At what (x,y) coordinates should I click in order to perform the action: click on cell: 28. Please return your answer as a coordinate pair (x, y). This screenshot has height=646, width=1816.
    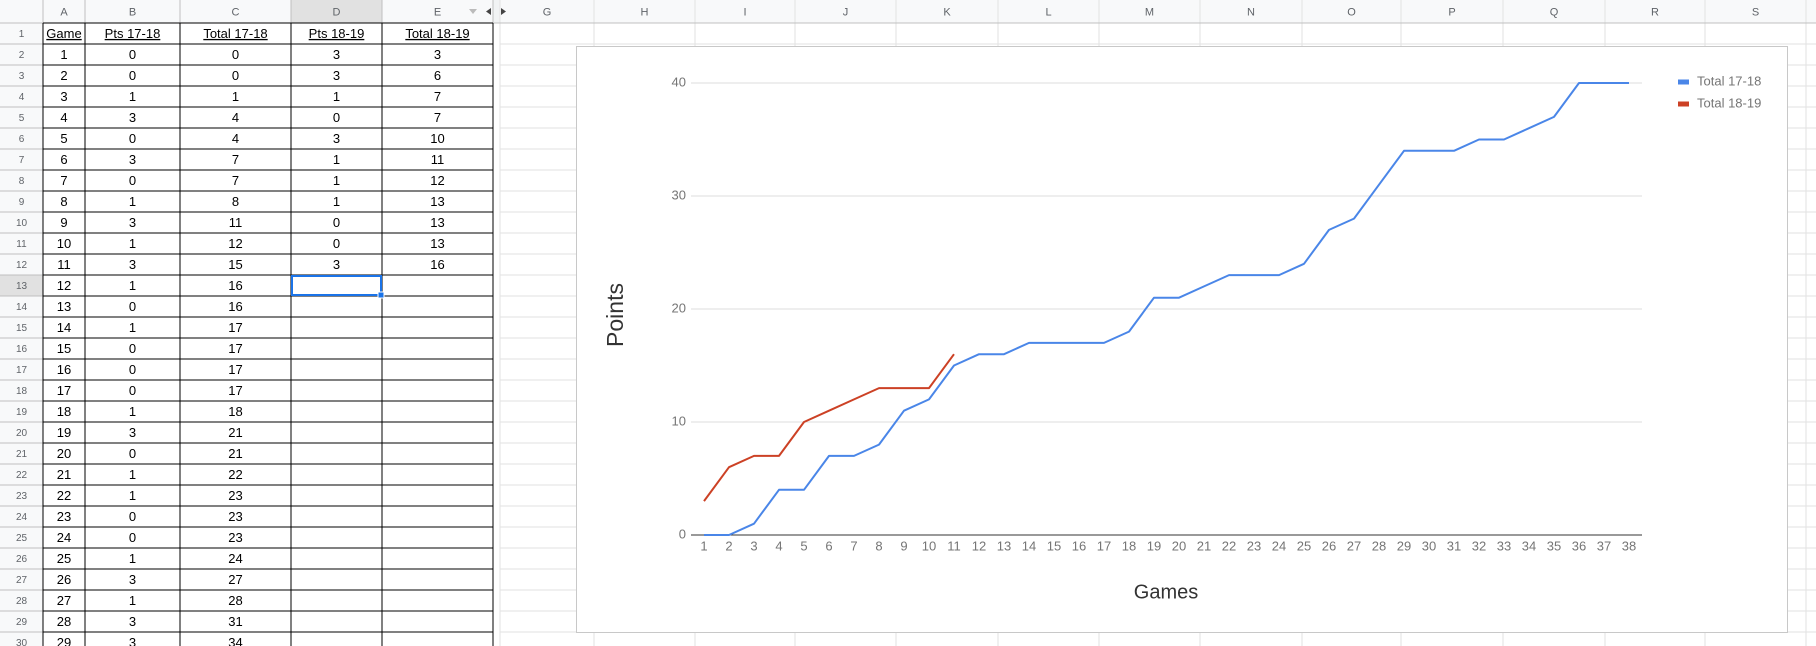
    Looking at the image, I should click on (64, 621).